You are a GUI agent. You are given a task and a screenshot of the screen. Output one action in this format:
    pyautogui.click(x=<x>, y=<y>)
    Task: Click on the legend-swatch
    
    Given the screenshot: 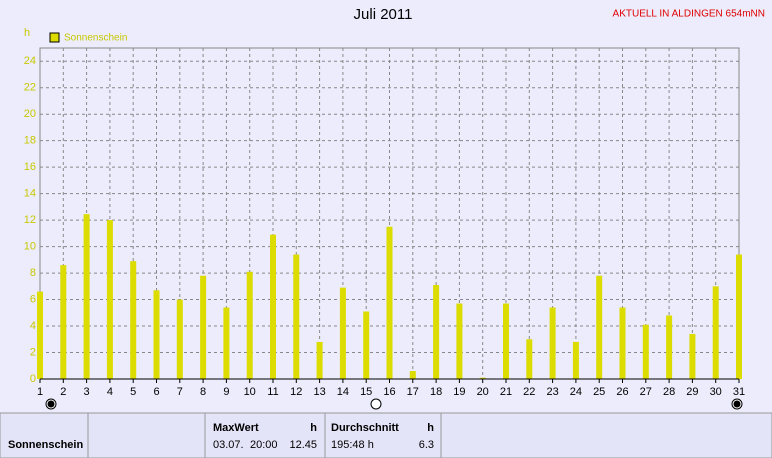 What is the action you would take?
    pyautogui.click(x=54, y=37)
    